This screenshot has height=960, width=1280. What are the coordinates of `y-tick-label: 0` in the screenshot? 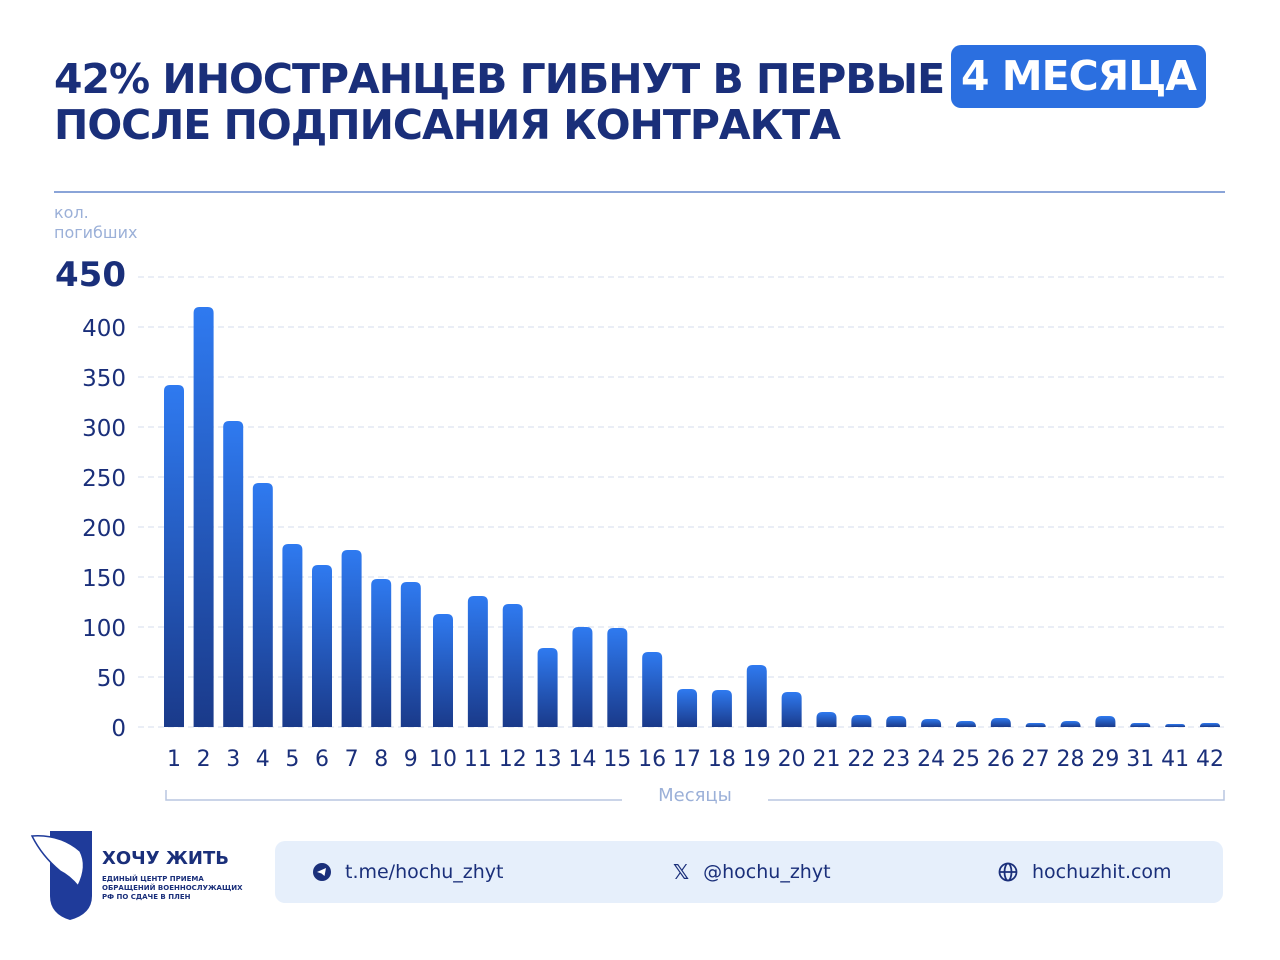 It's located at (118, 729).